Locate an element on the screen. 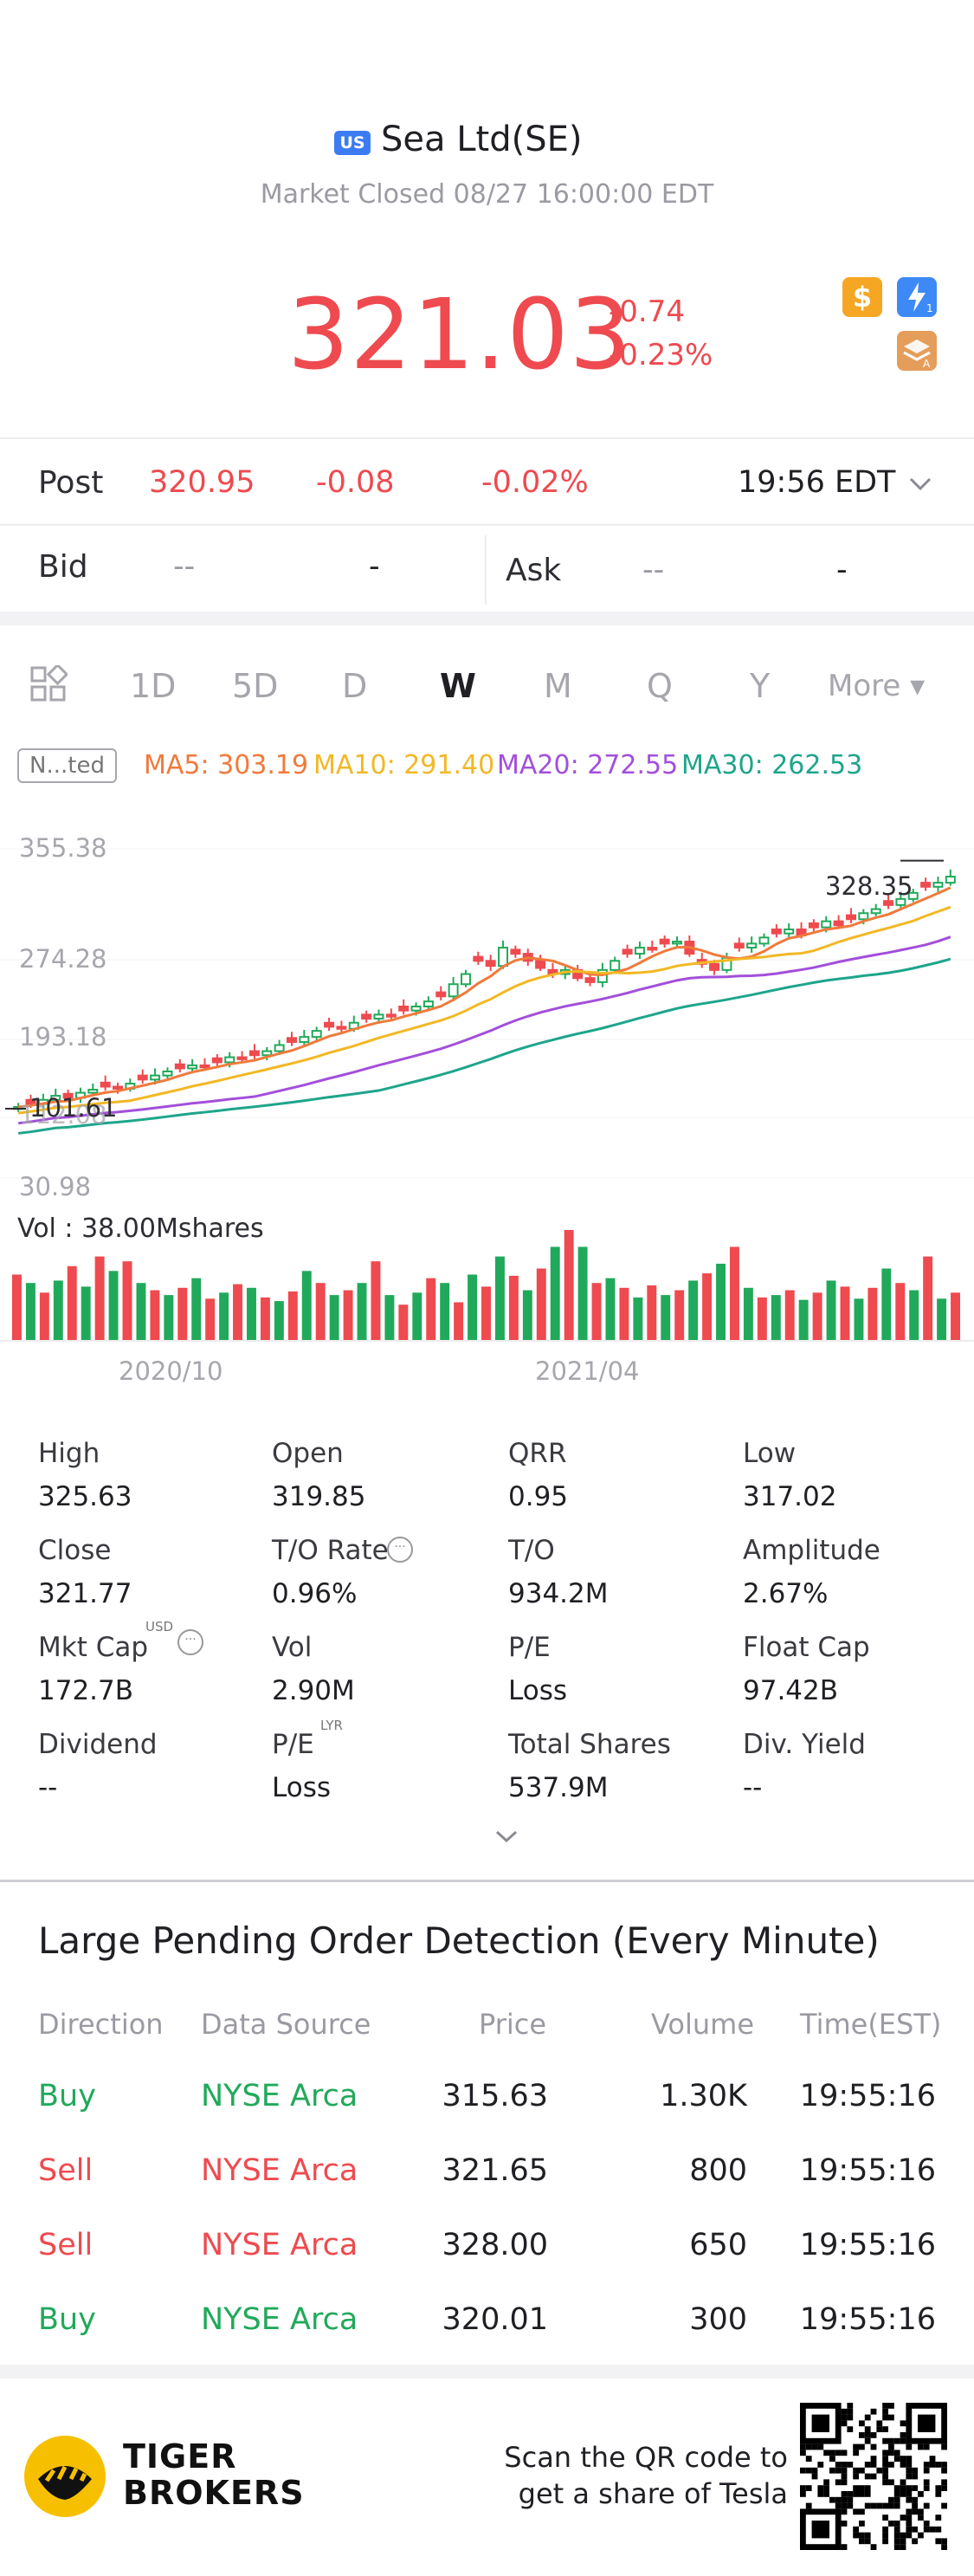 The width and height of the screenshot is (974, 2576). stat-label: Low is located at coordinates (770, 1453).